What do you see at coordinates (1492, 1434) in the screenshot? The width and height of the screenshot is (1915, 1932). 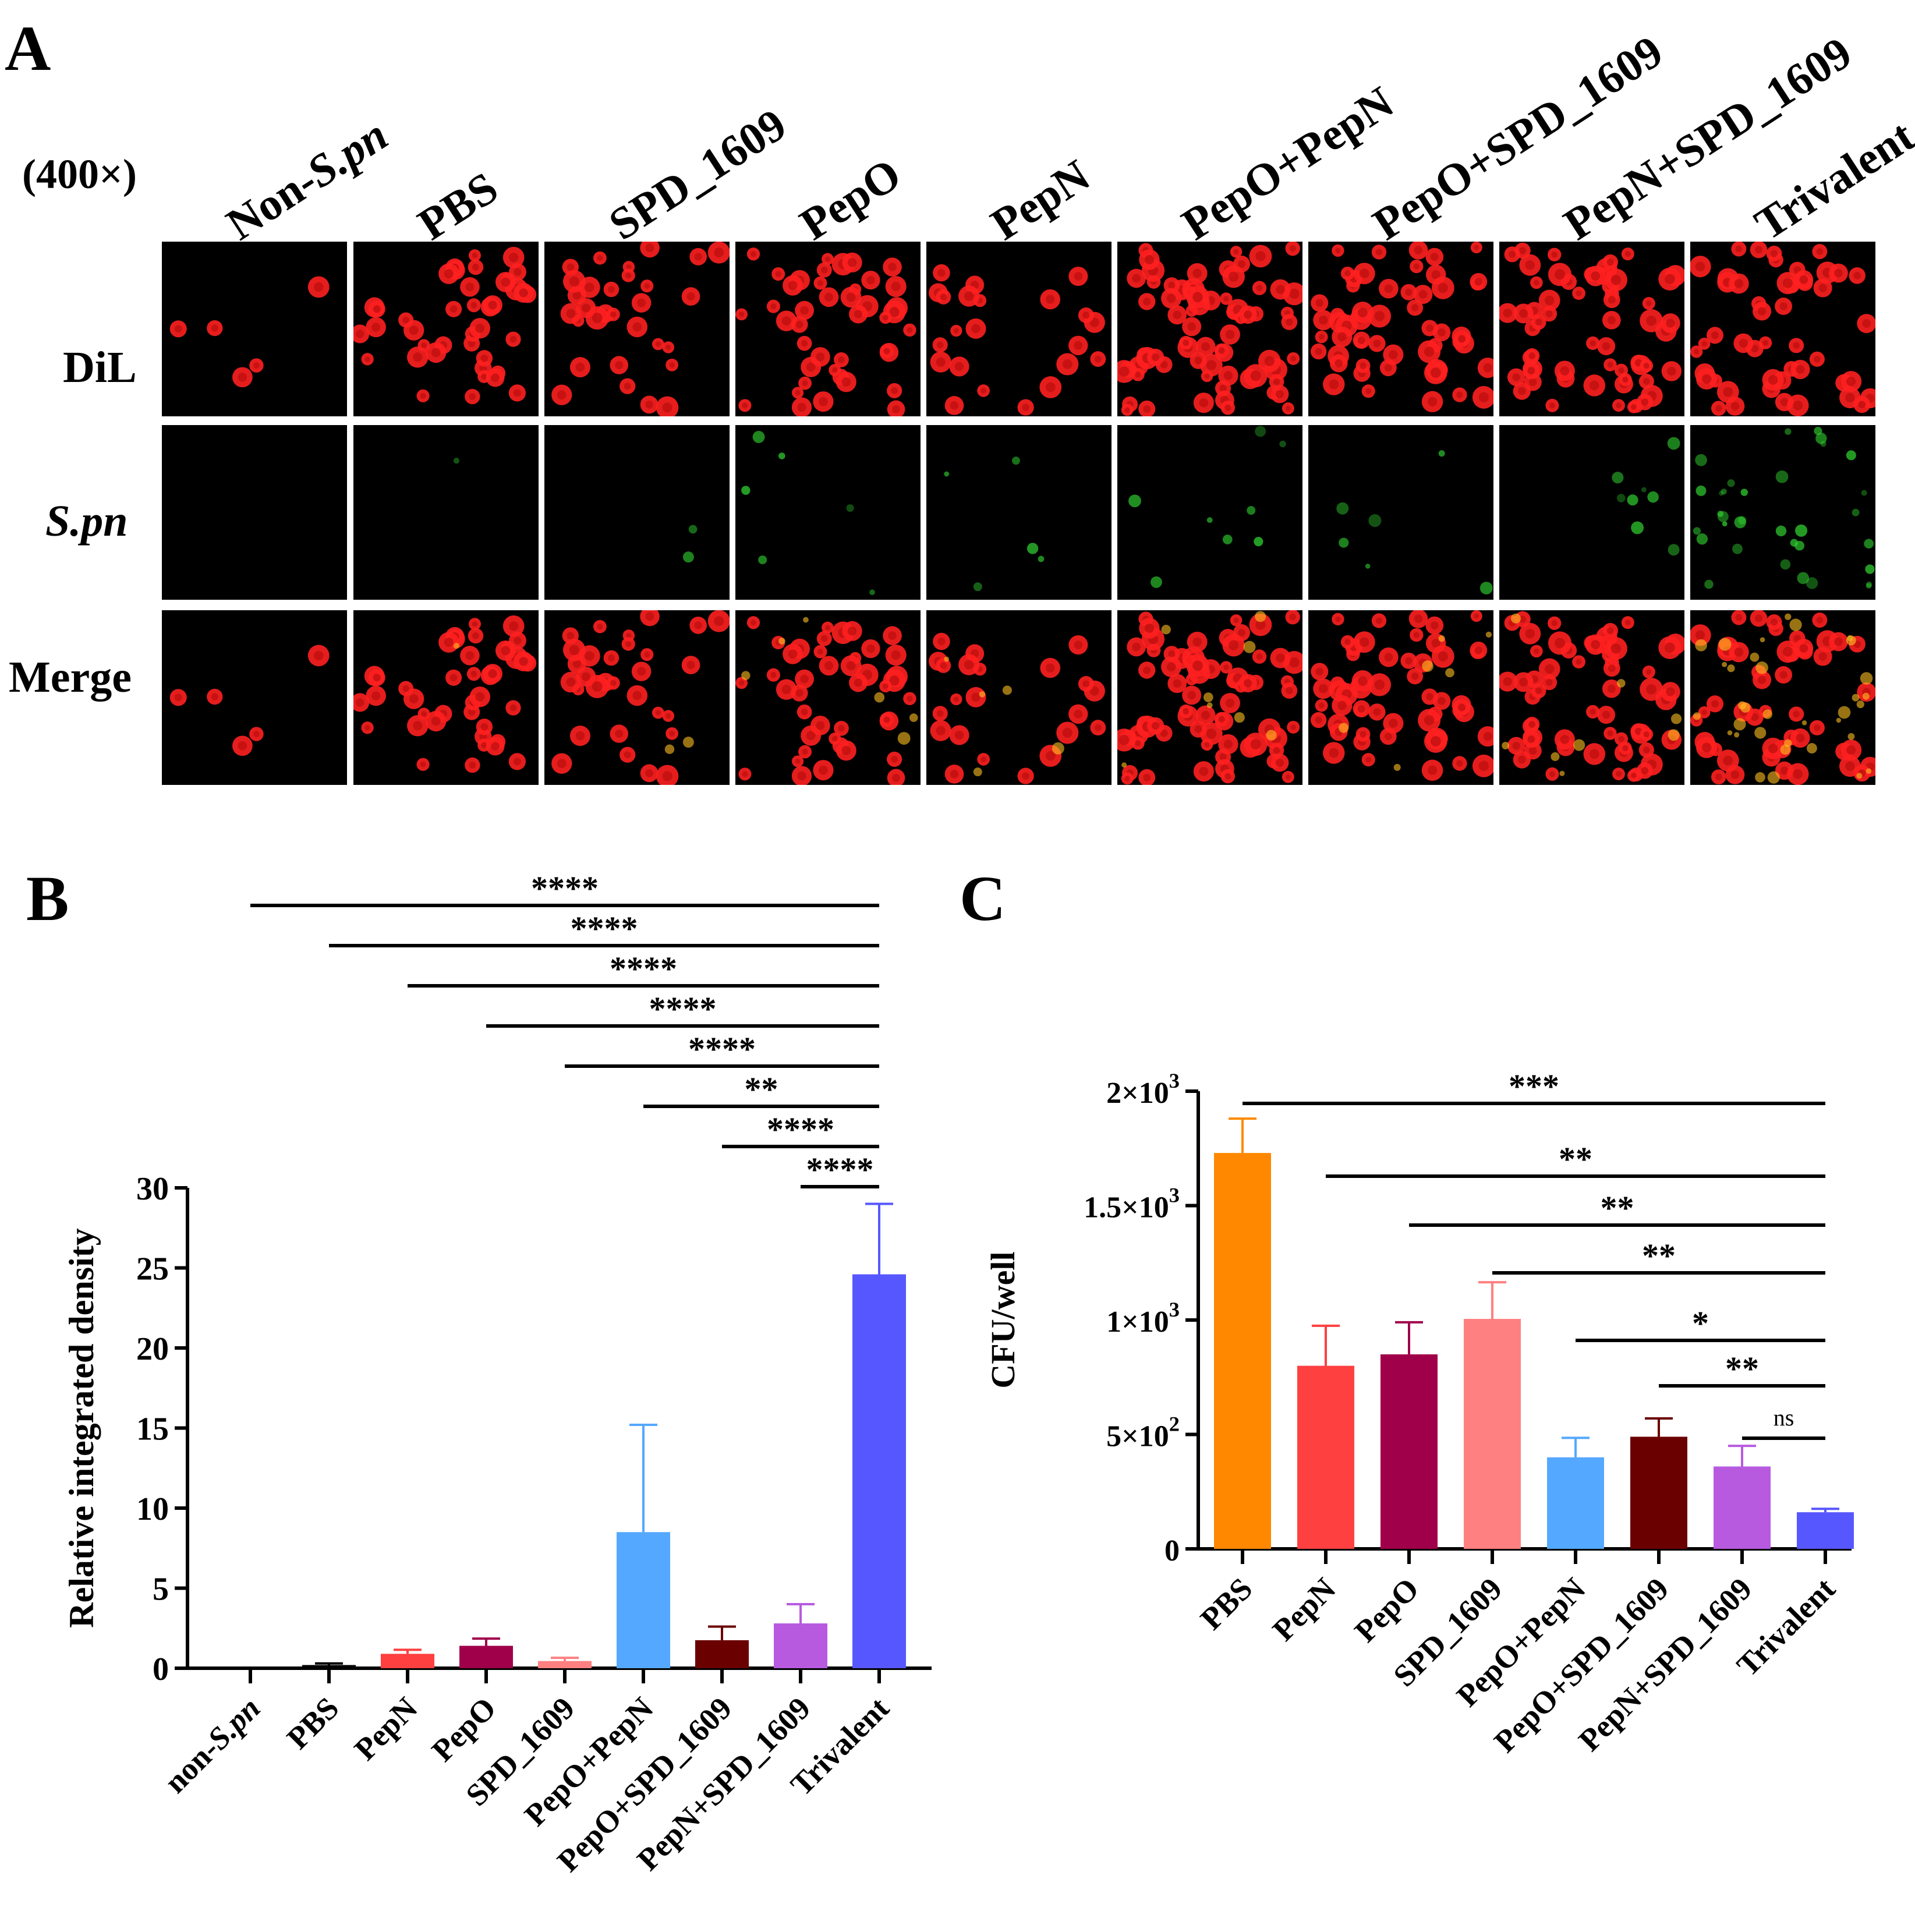 I see `bar` at bounding box center [1492, 1434].